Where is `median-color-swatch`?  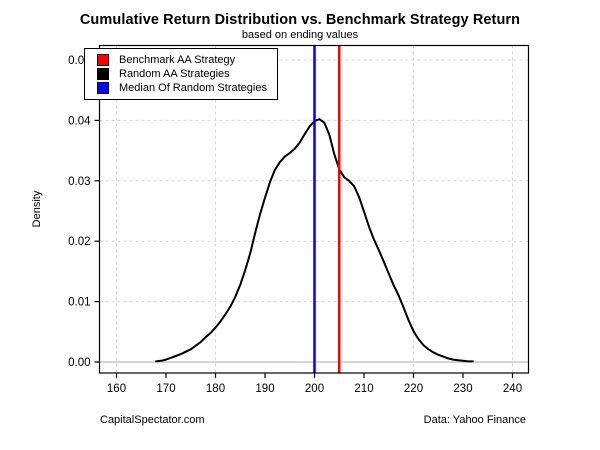 median-color-swatch is located at coordinates (103, 88).